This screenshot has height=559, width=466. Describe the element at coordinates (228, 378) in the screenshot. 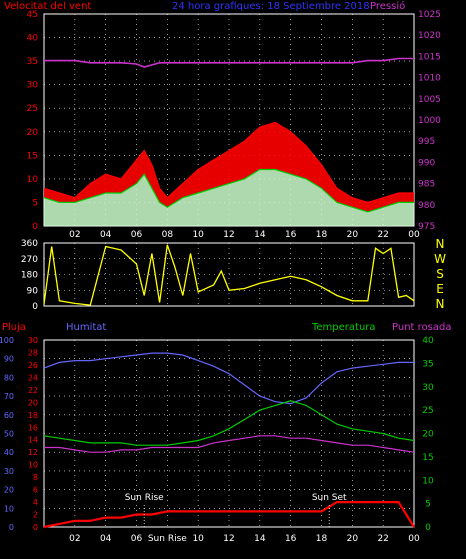

I see `humidity-series` at that location.